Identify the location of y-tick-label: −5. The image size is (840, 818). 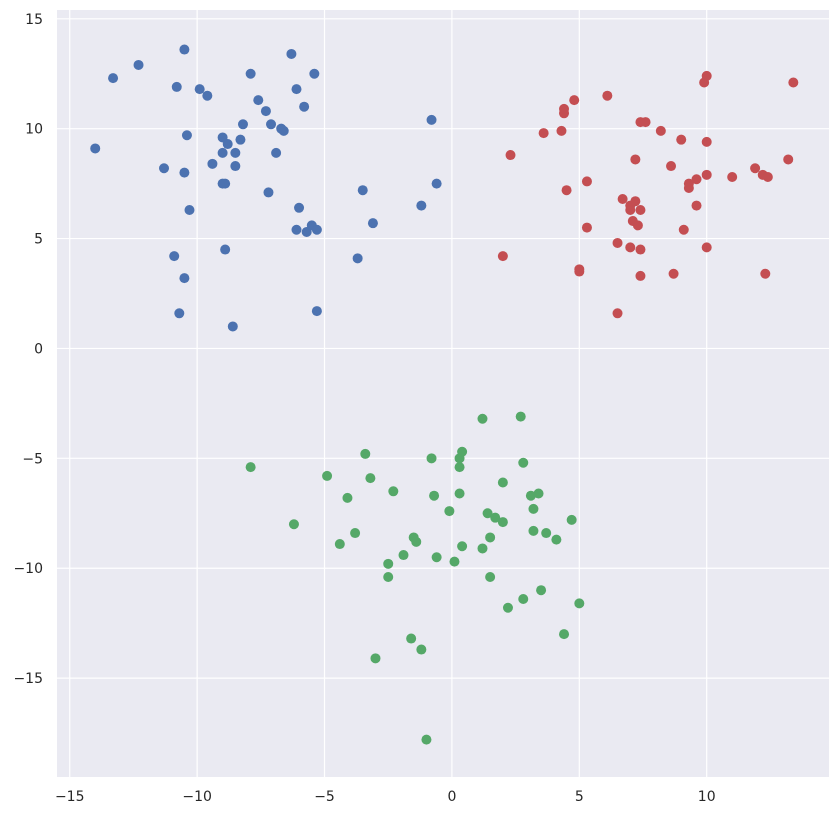
(32, 459).